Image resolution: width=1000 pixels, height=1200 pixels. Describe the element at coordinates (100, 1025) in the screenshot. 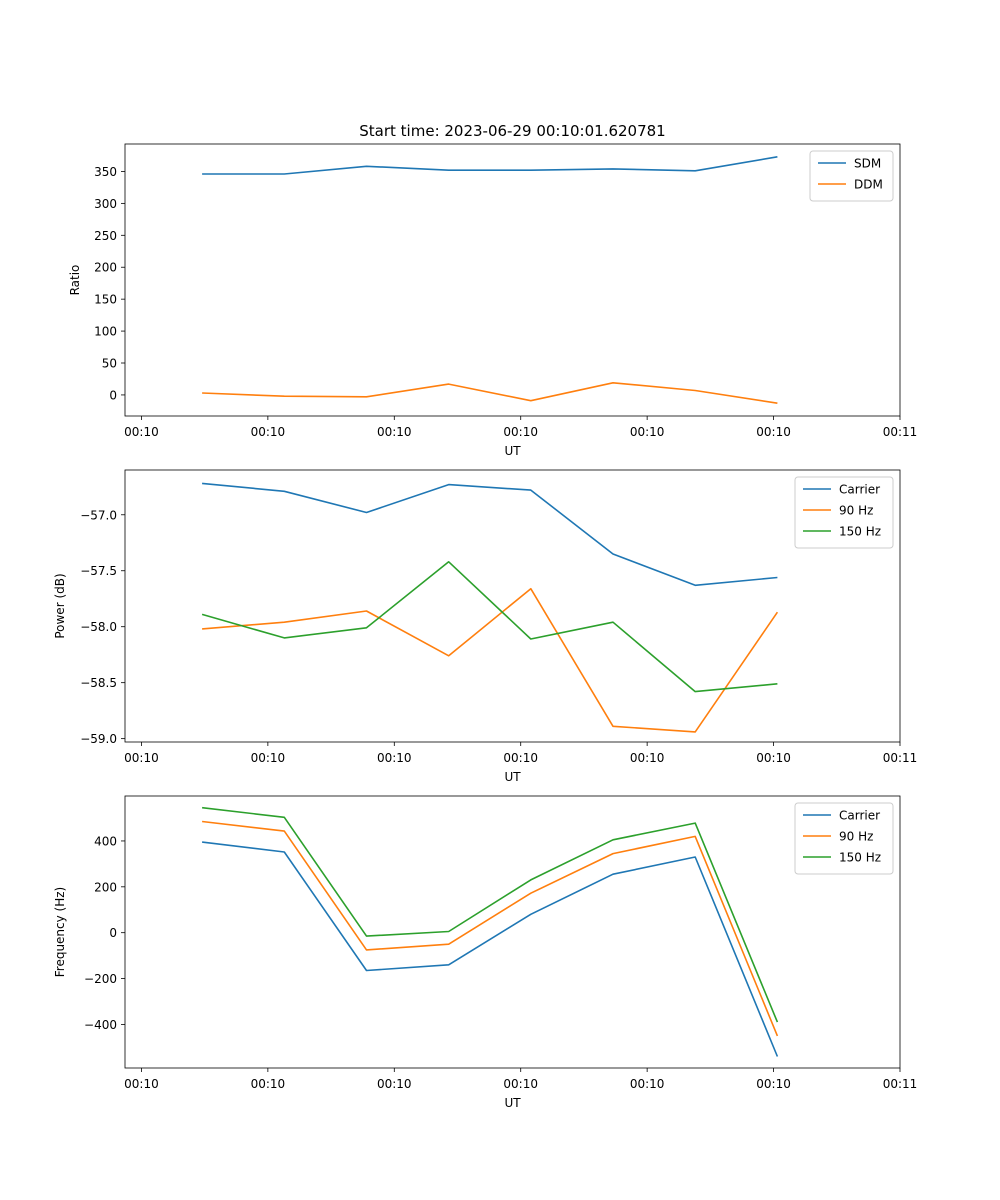

I see `y-tick-label: −400` at that location.